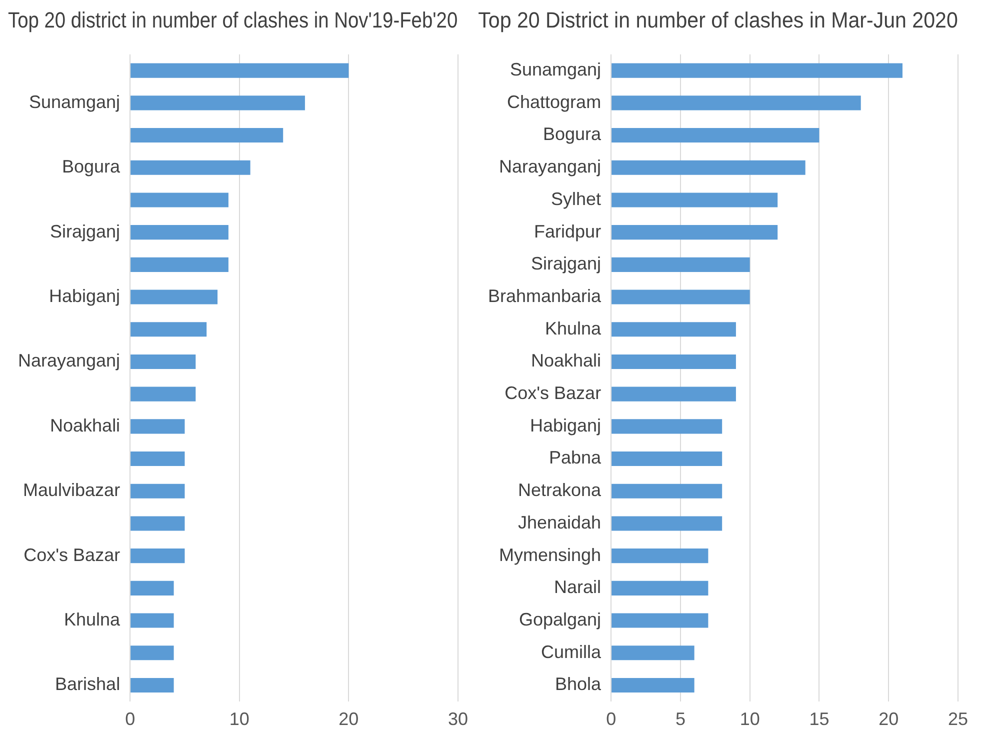 The image size is (988, 756). Describe the element at coordinates (550, 554) in the screenshot. I see `y-tick-label: Mymensingh` at that location.